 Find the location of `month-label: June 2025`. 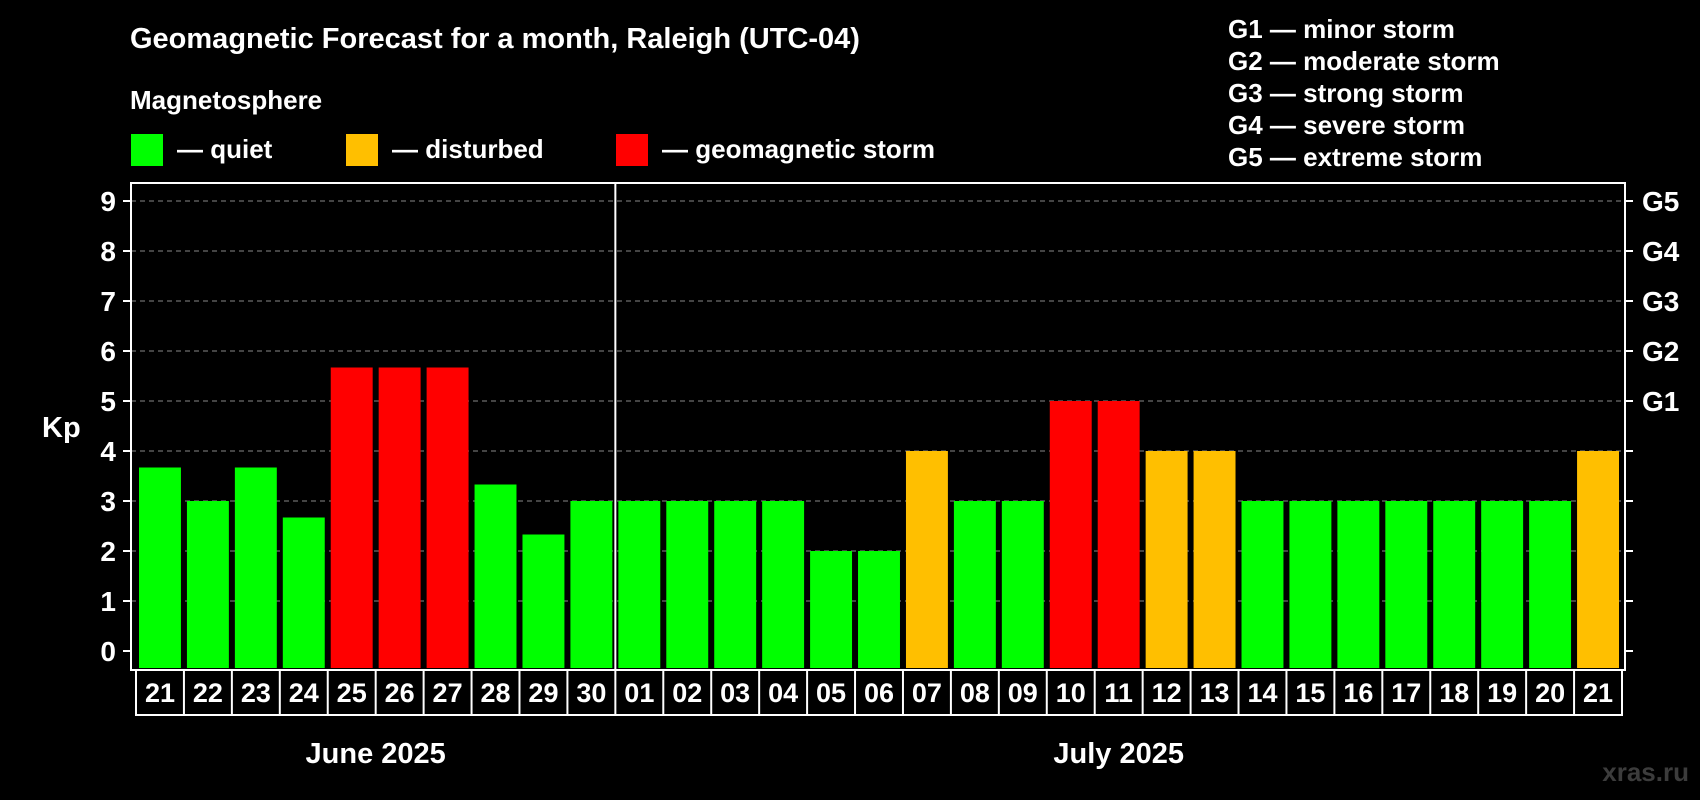

month-label: June 2025 is located at coordinates (376, 754).